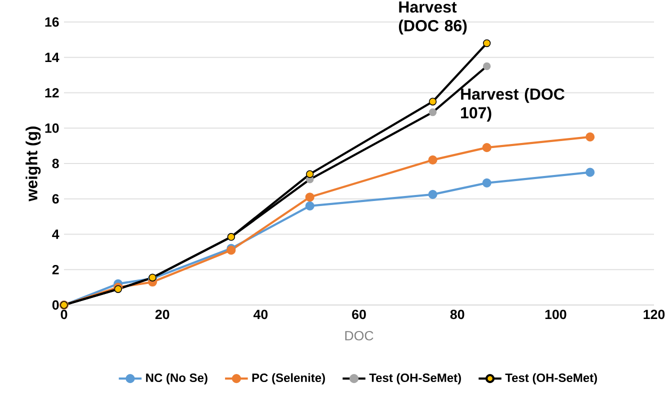 This screenshot has width=666, height=401. What do you see at coordinates (555, 315) in the screenshot?
I see `x-tick-label: 100` at bounding box center [555, 315].